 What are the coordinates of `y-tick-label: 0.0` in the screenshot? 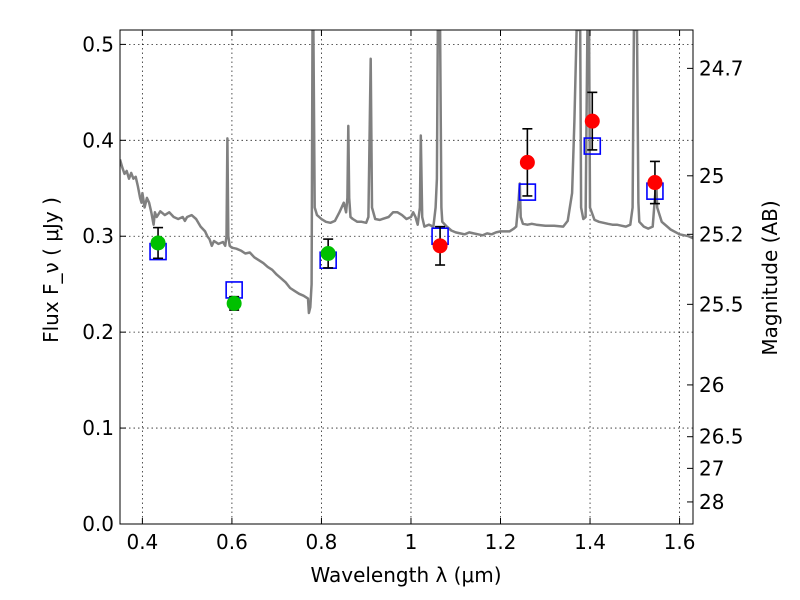 It's located at (98, 524).